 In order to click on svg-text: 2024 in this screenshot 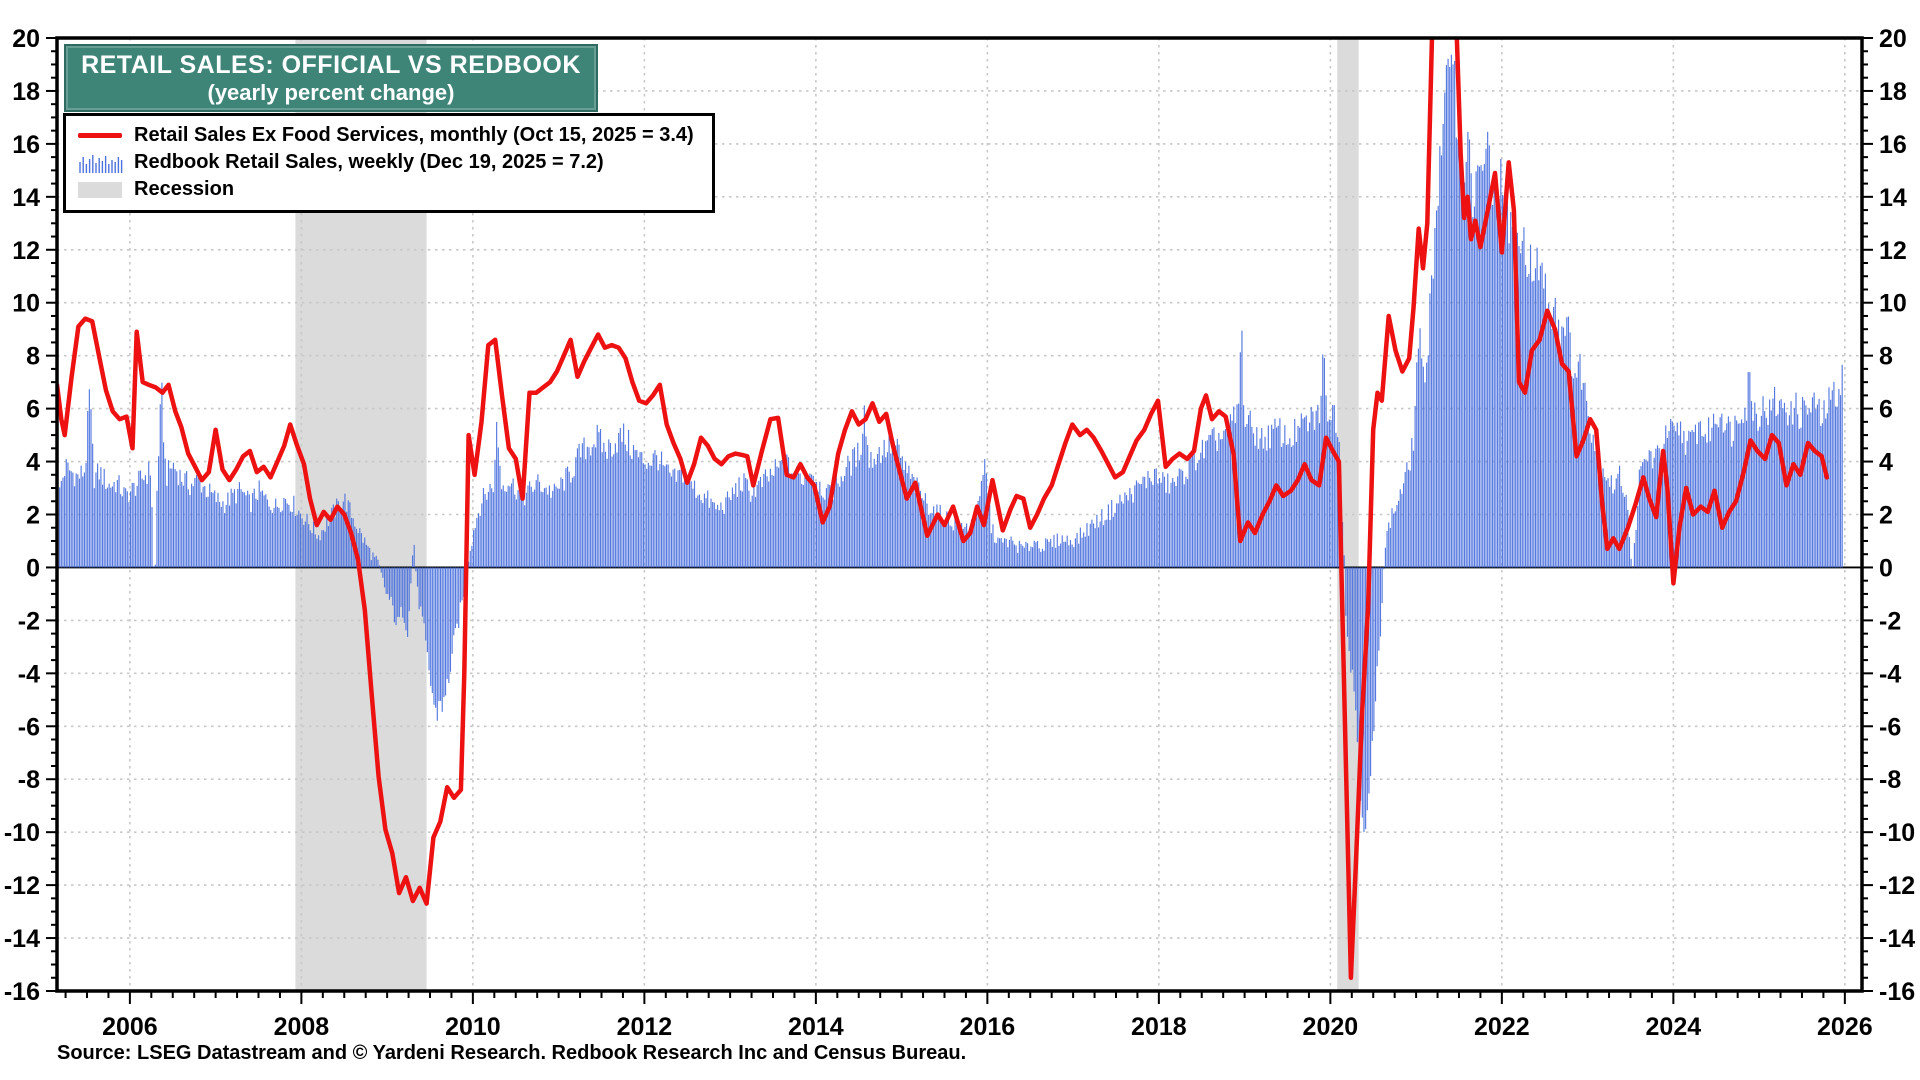, I will do `click(1674, 1027)`.